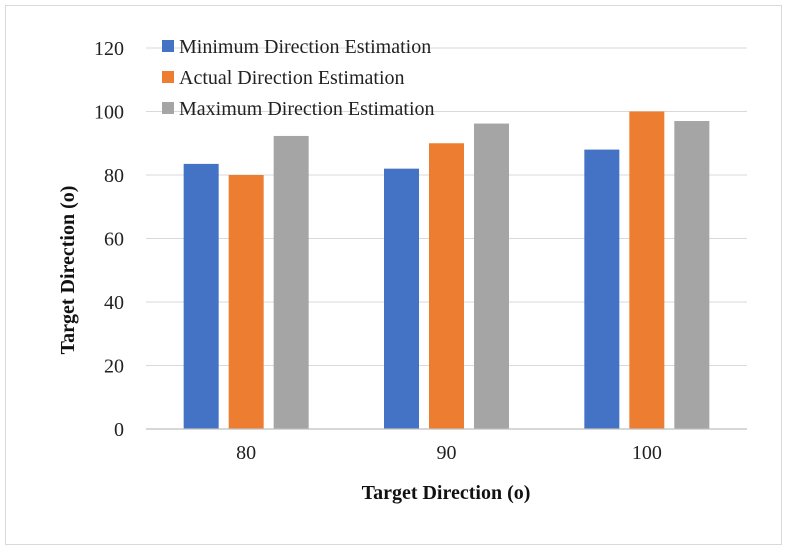 This screenshot has width=789, height=552. Describe the element at coordinates (446, 493) in the screenshot. I see `x-axis-title: Target Direction (o)` at that location.